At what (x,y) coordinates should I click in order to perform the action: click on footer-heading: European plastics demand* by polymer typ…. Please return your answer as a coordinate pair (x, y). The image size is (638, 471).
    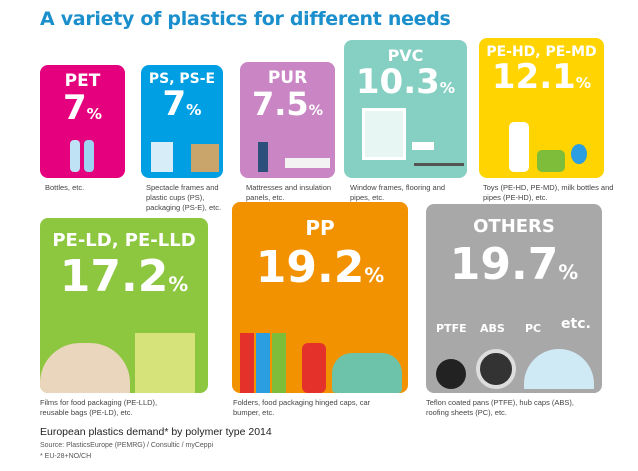
    Looking at the image, I should click on (156, 432).